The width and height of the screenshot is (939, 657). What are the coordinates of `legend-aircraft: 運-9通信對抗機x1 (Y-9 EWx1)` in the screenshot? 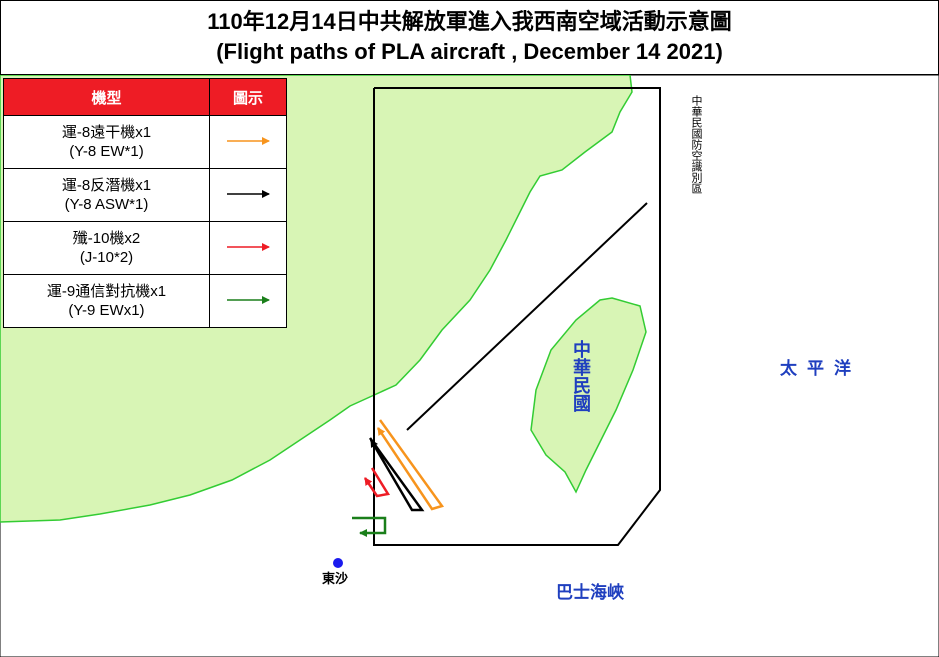 It's located at (106, 301).